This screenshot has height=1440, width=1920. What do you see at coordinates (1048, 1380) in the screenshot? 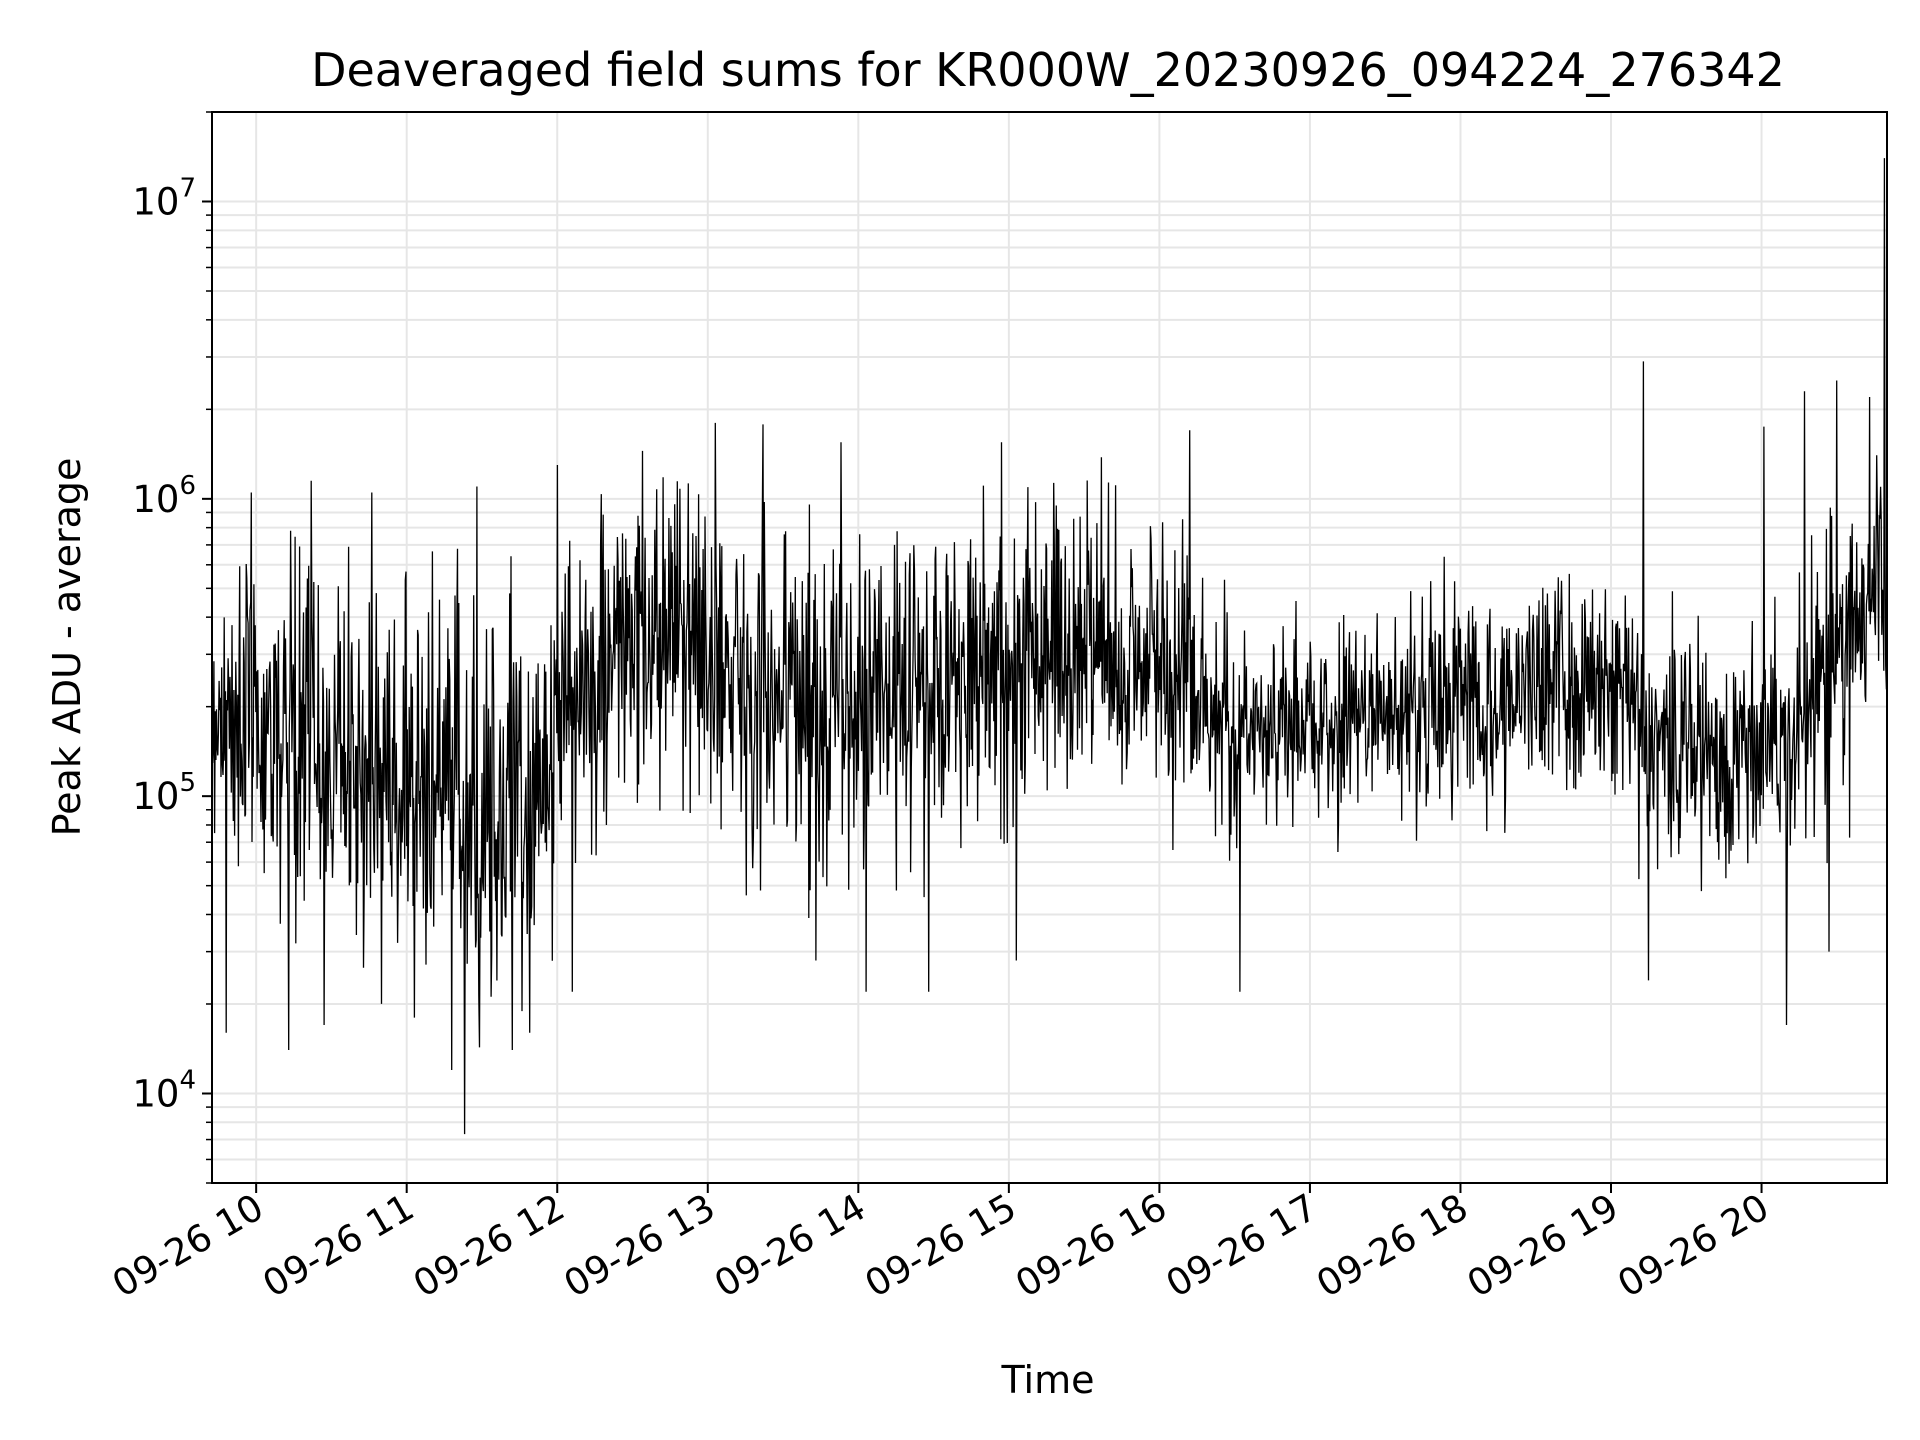
I see `x-axis-label: Time` at bounding box center [1048, 1380].